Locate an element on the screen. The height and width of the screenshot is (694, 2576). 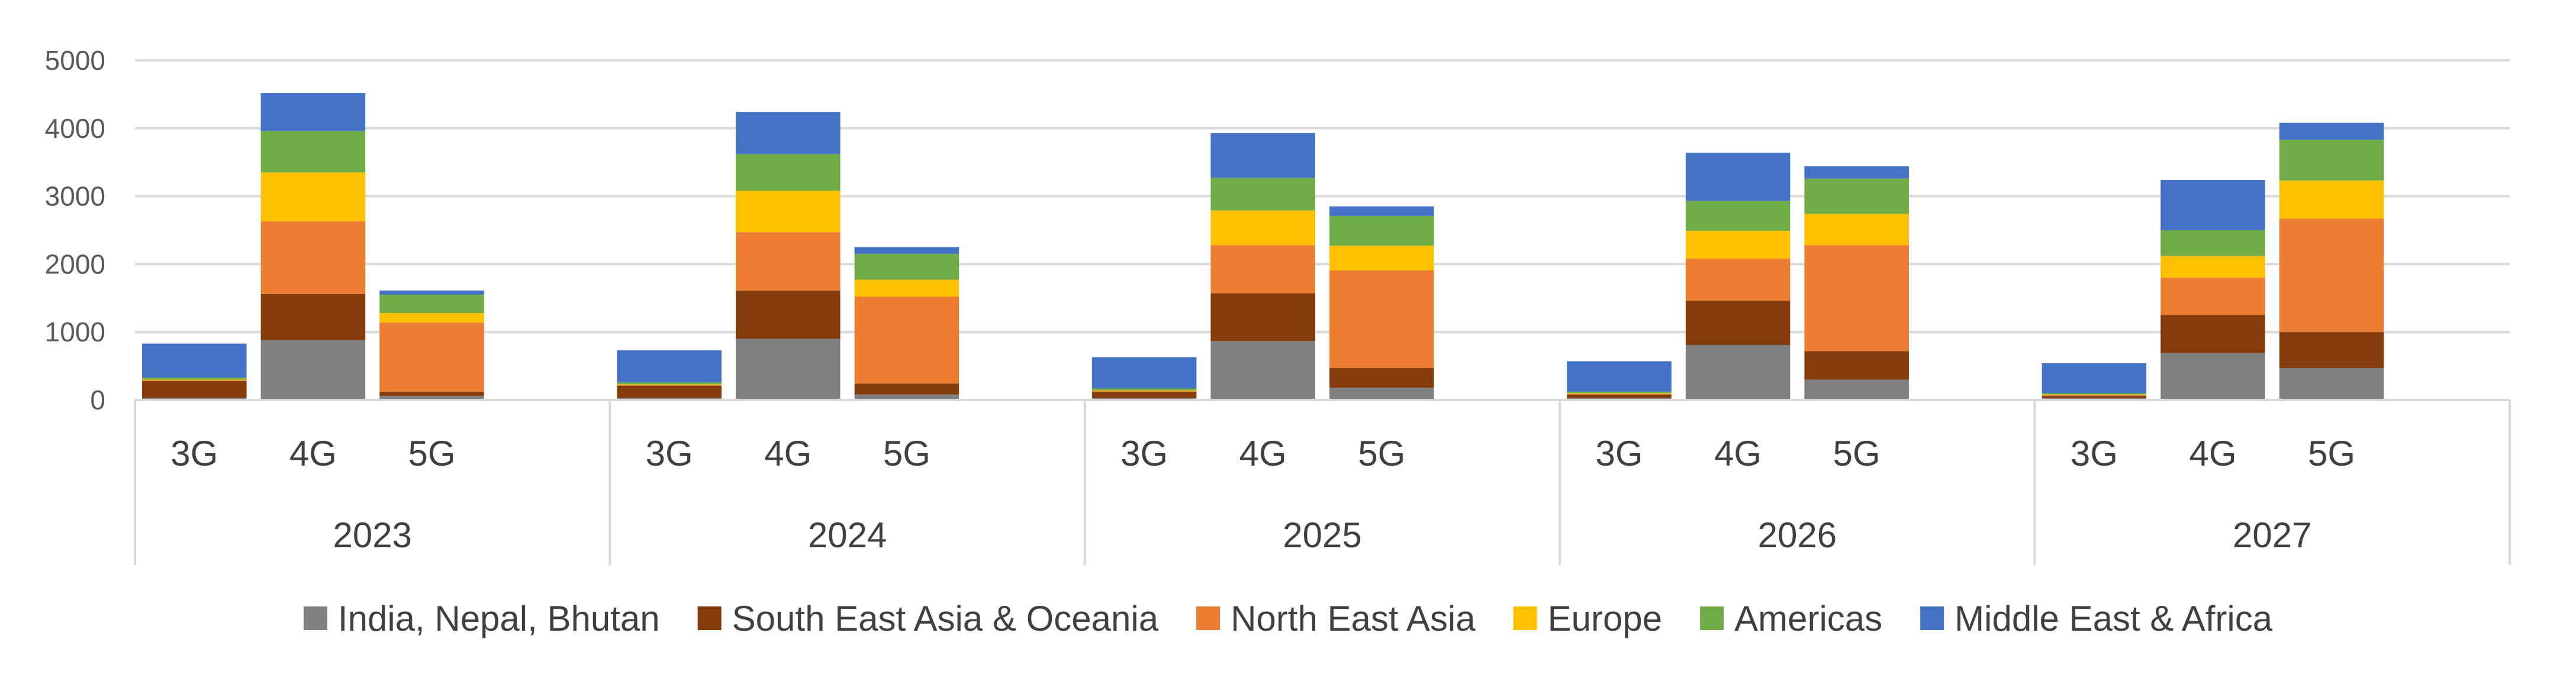
legend-label: Europe is located at coordinates (1605, 619).